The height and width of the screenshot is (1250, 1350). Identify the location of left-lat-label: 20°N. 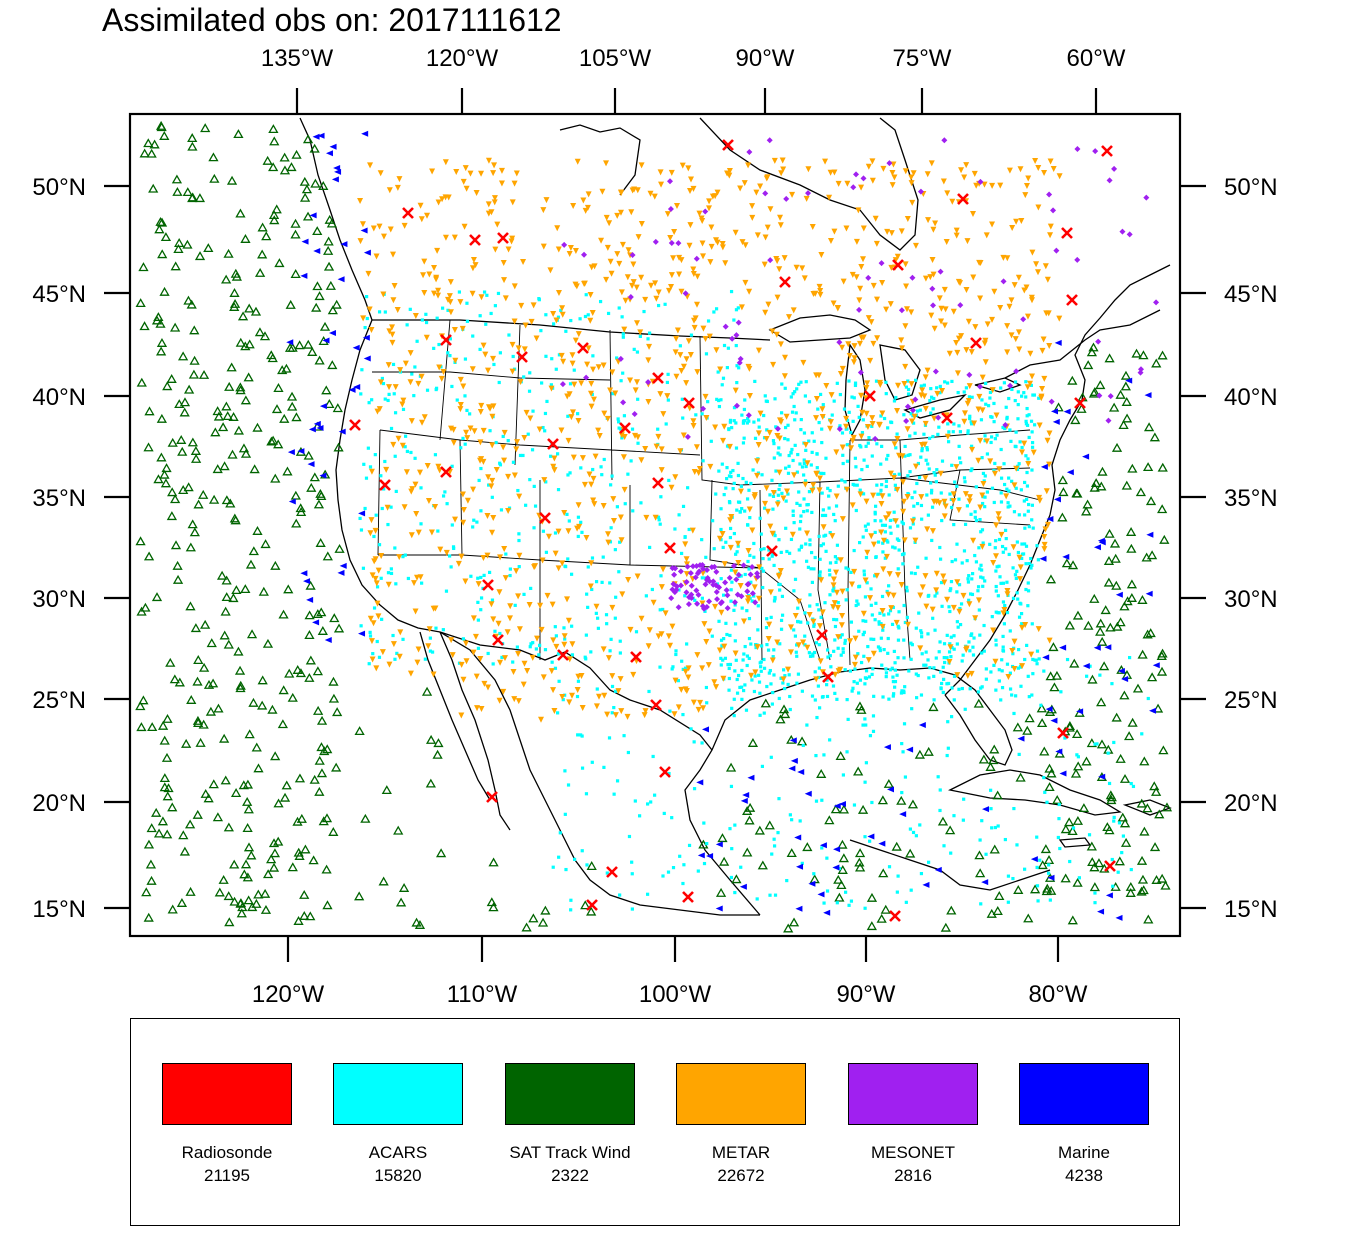
(59, 803).